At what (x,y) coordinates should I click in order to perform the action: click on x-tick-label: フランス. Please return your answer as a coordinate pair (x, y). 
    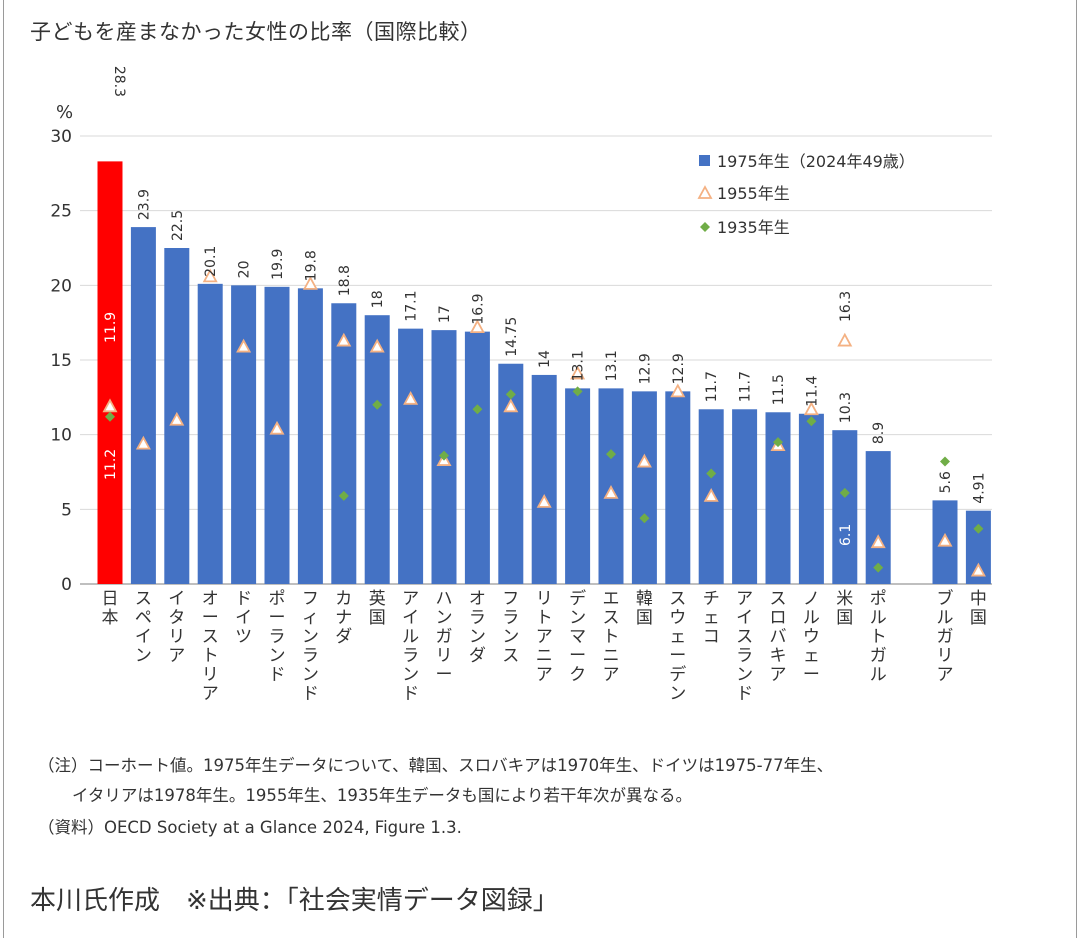
    Looking at the image, I should click on (510, 627).